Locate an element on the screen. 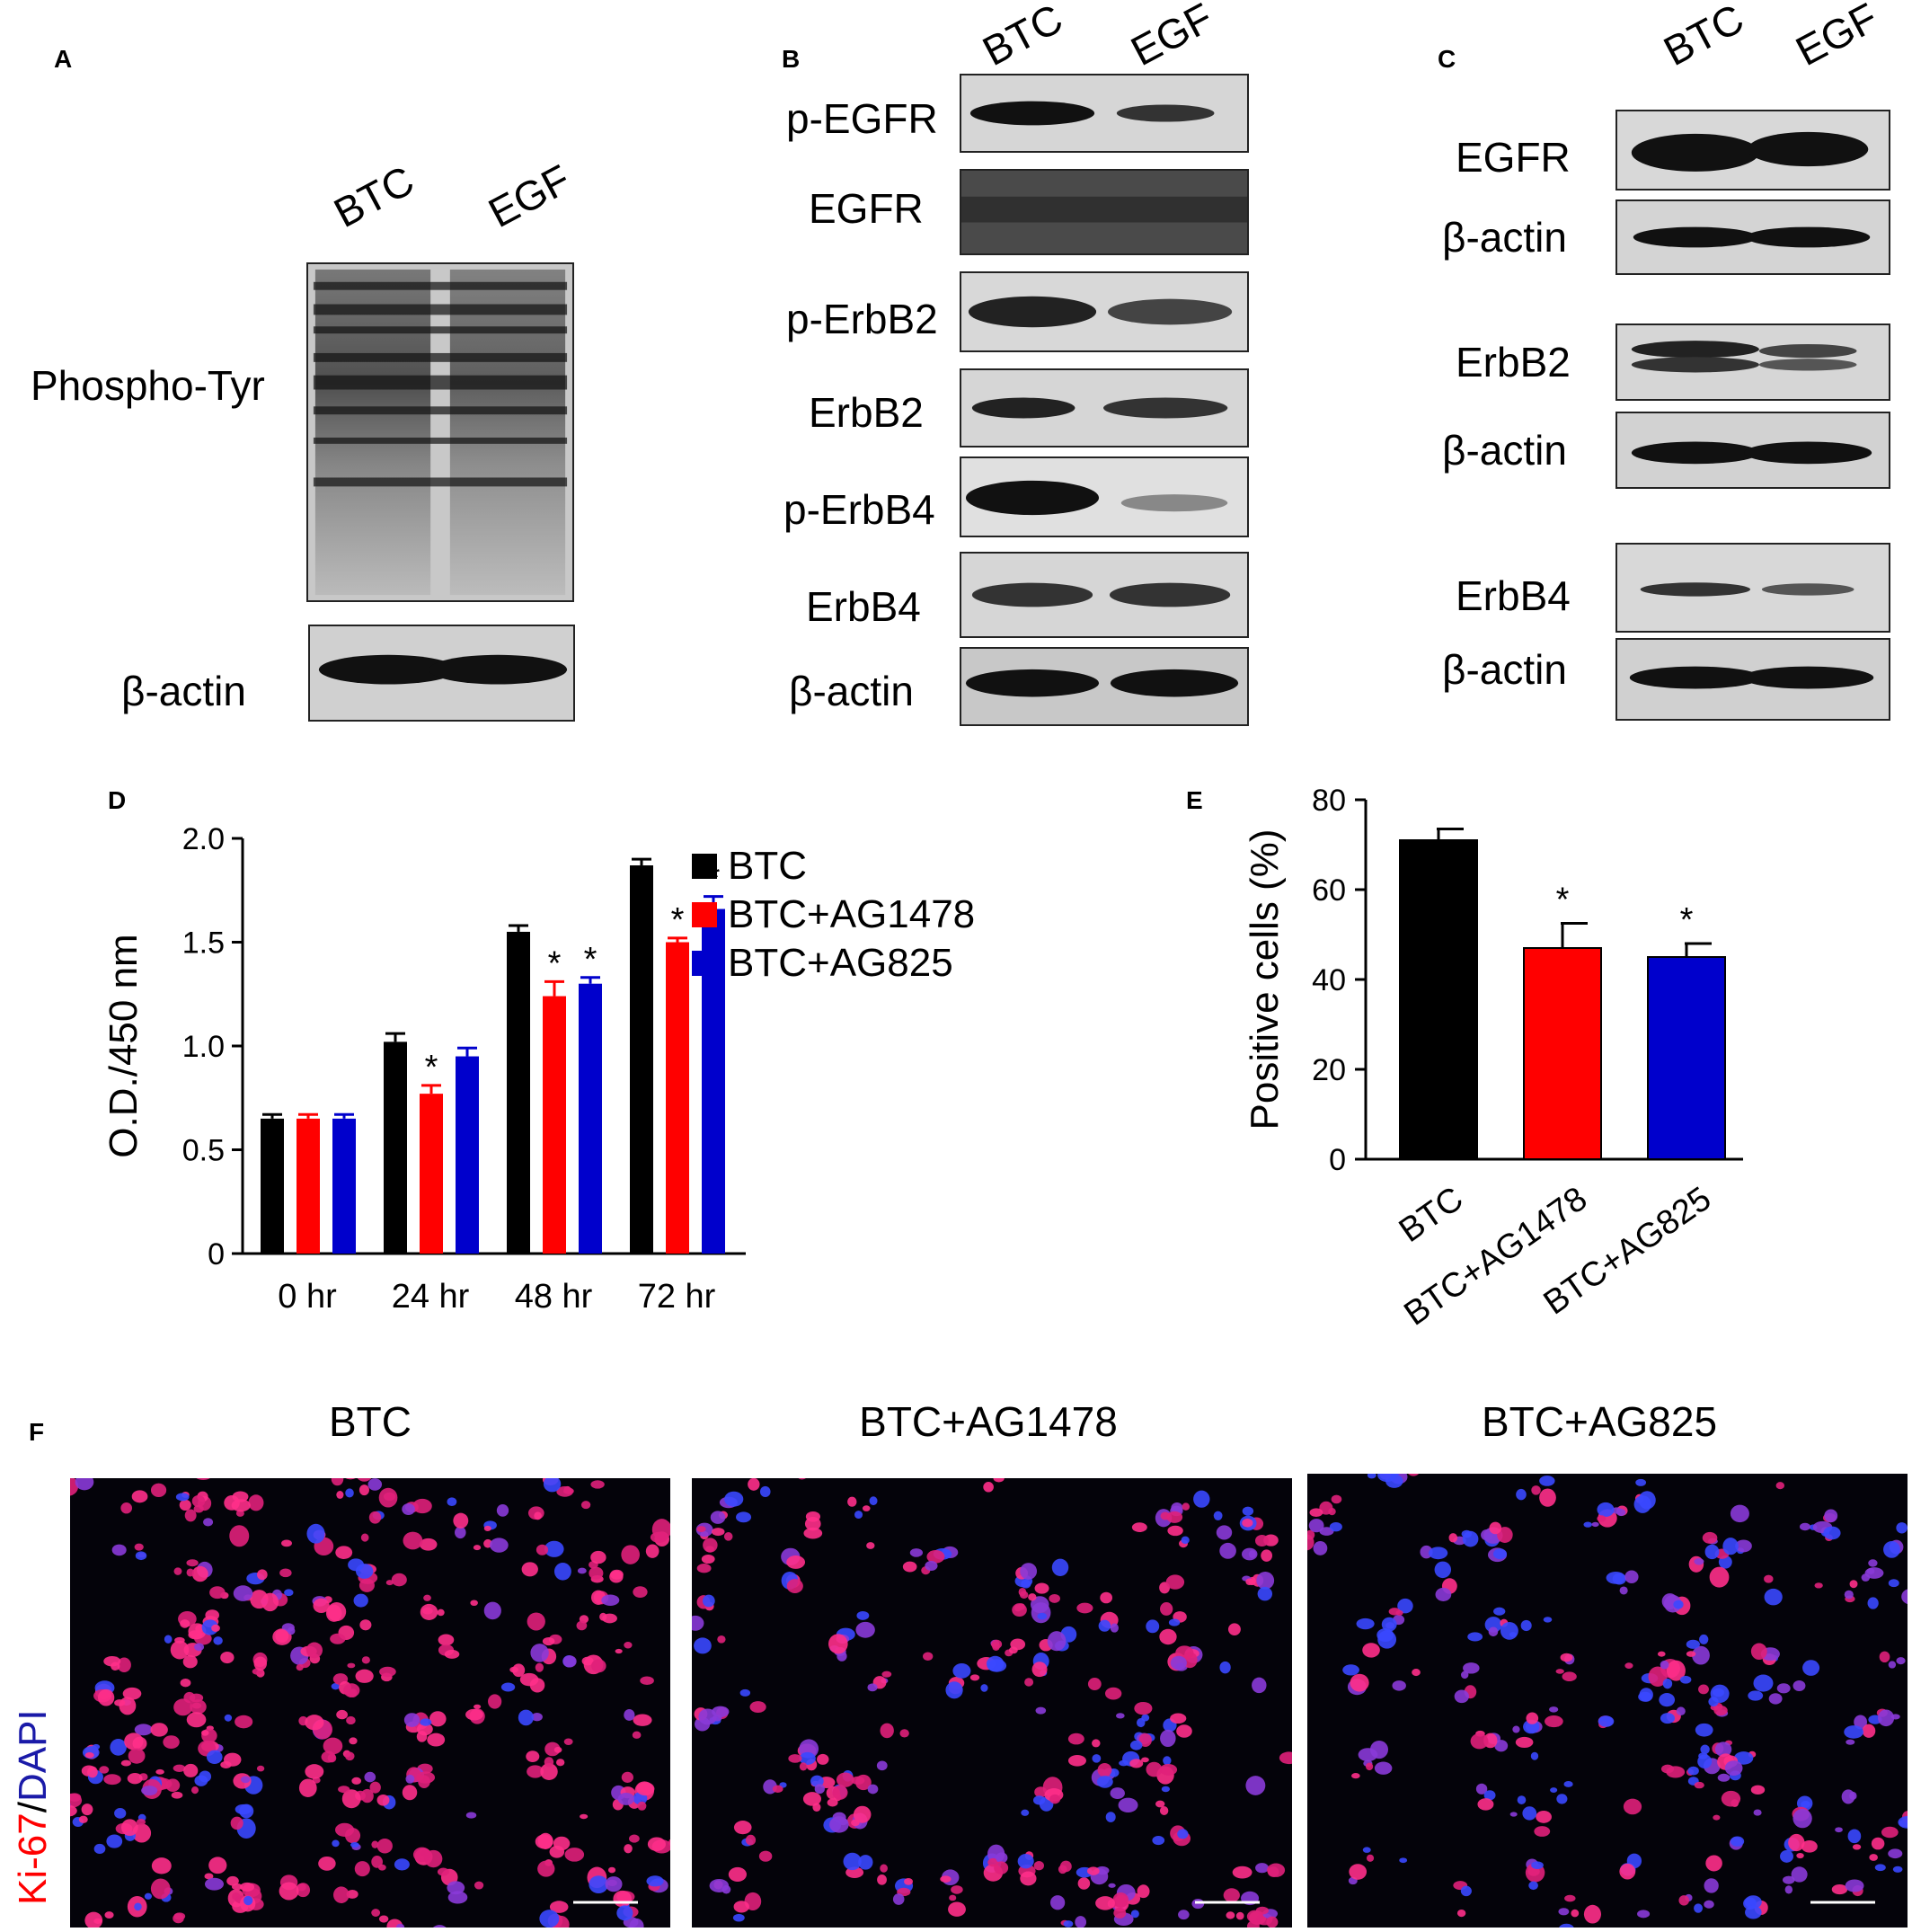 This screenshot has height=1932, width=1912. chart-d-y-tick-label: 1.5 is located at coordinates (203, 943).